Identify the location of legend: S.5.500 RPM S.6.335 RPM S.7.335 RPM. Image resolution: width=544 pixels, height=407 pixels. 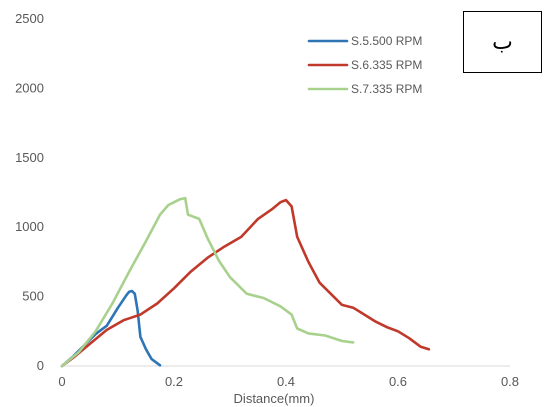
(364, 65).